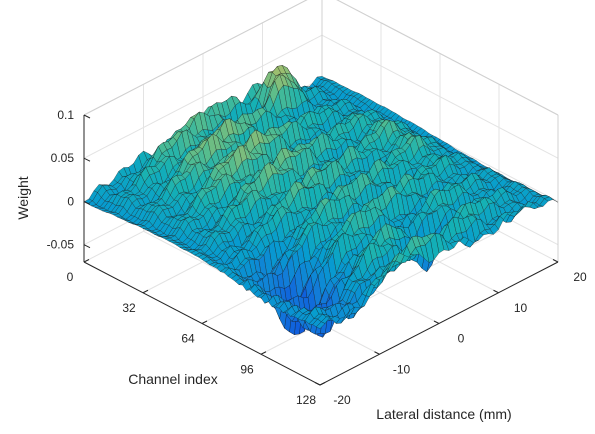 Image resolution: width=595 pixels, height=434 pixels. I want to click on x-tick-label: 32, so click(129, 308).